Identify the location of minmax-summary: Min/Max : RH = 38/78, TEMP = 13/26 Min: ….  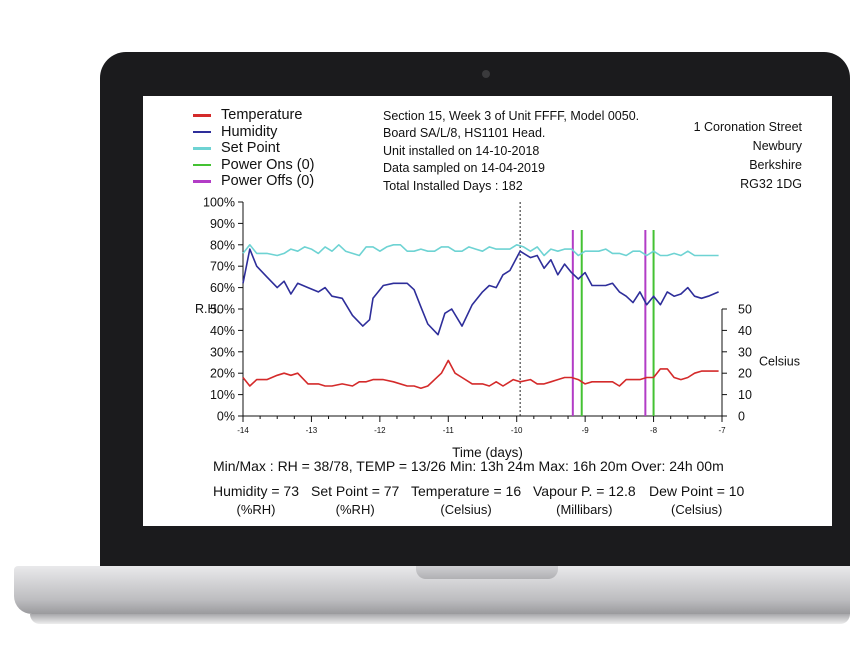
(468, 466).